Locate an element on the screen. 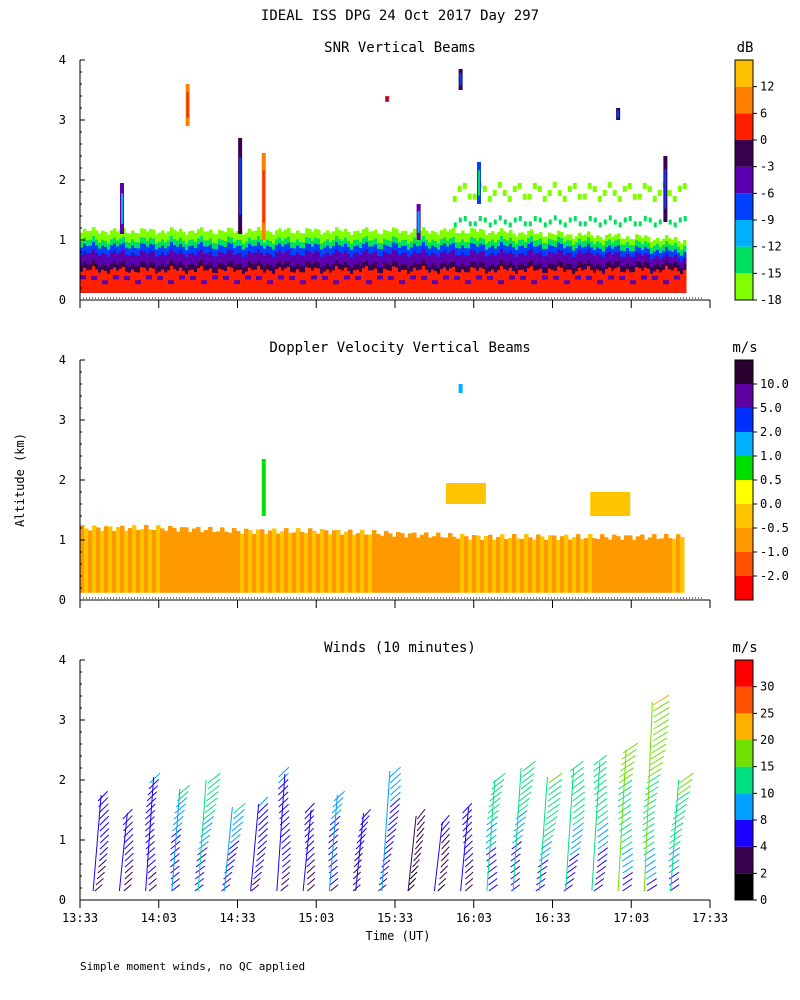 The height and width of the screenshot is (1000, 800). colorbar-tick-label: 5.0 is located at coordinates (771, 408).